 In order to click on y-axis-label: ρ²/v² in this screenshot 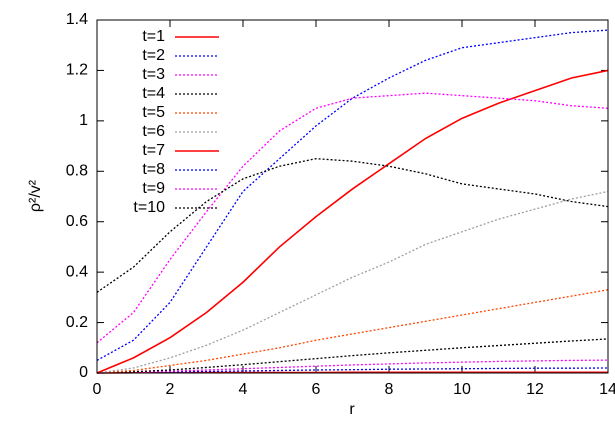, I will do `click(35, 195)`.